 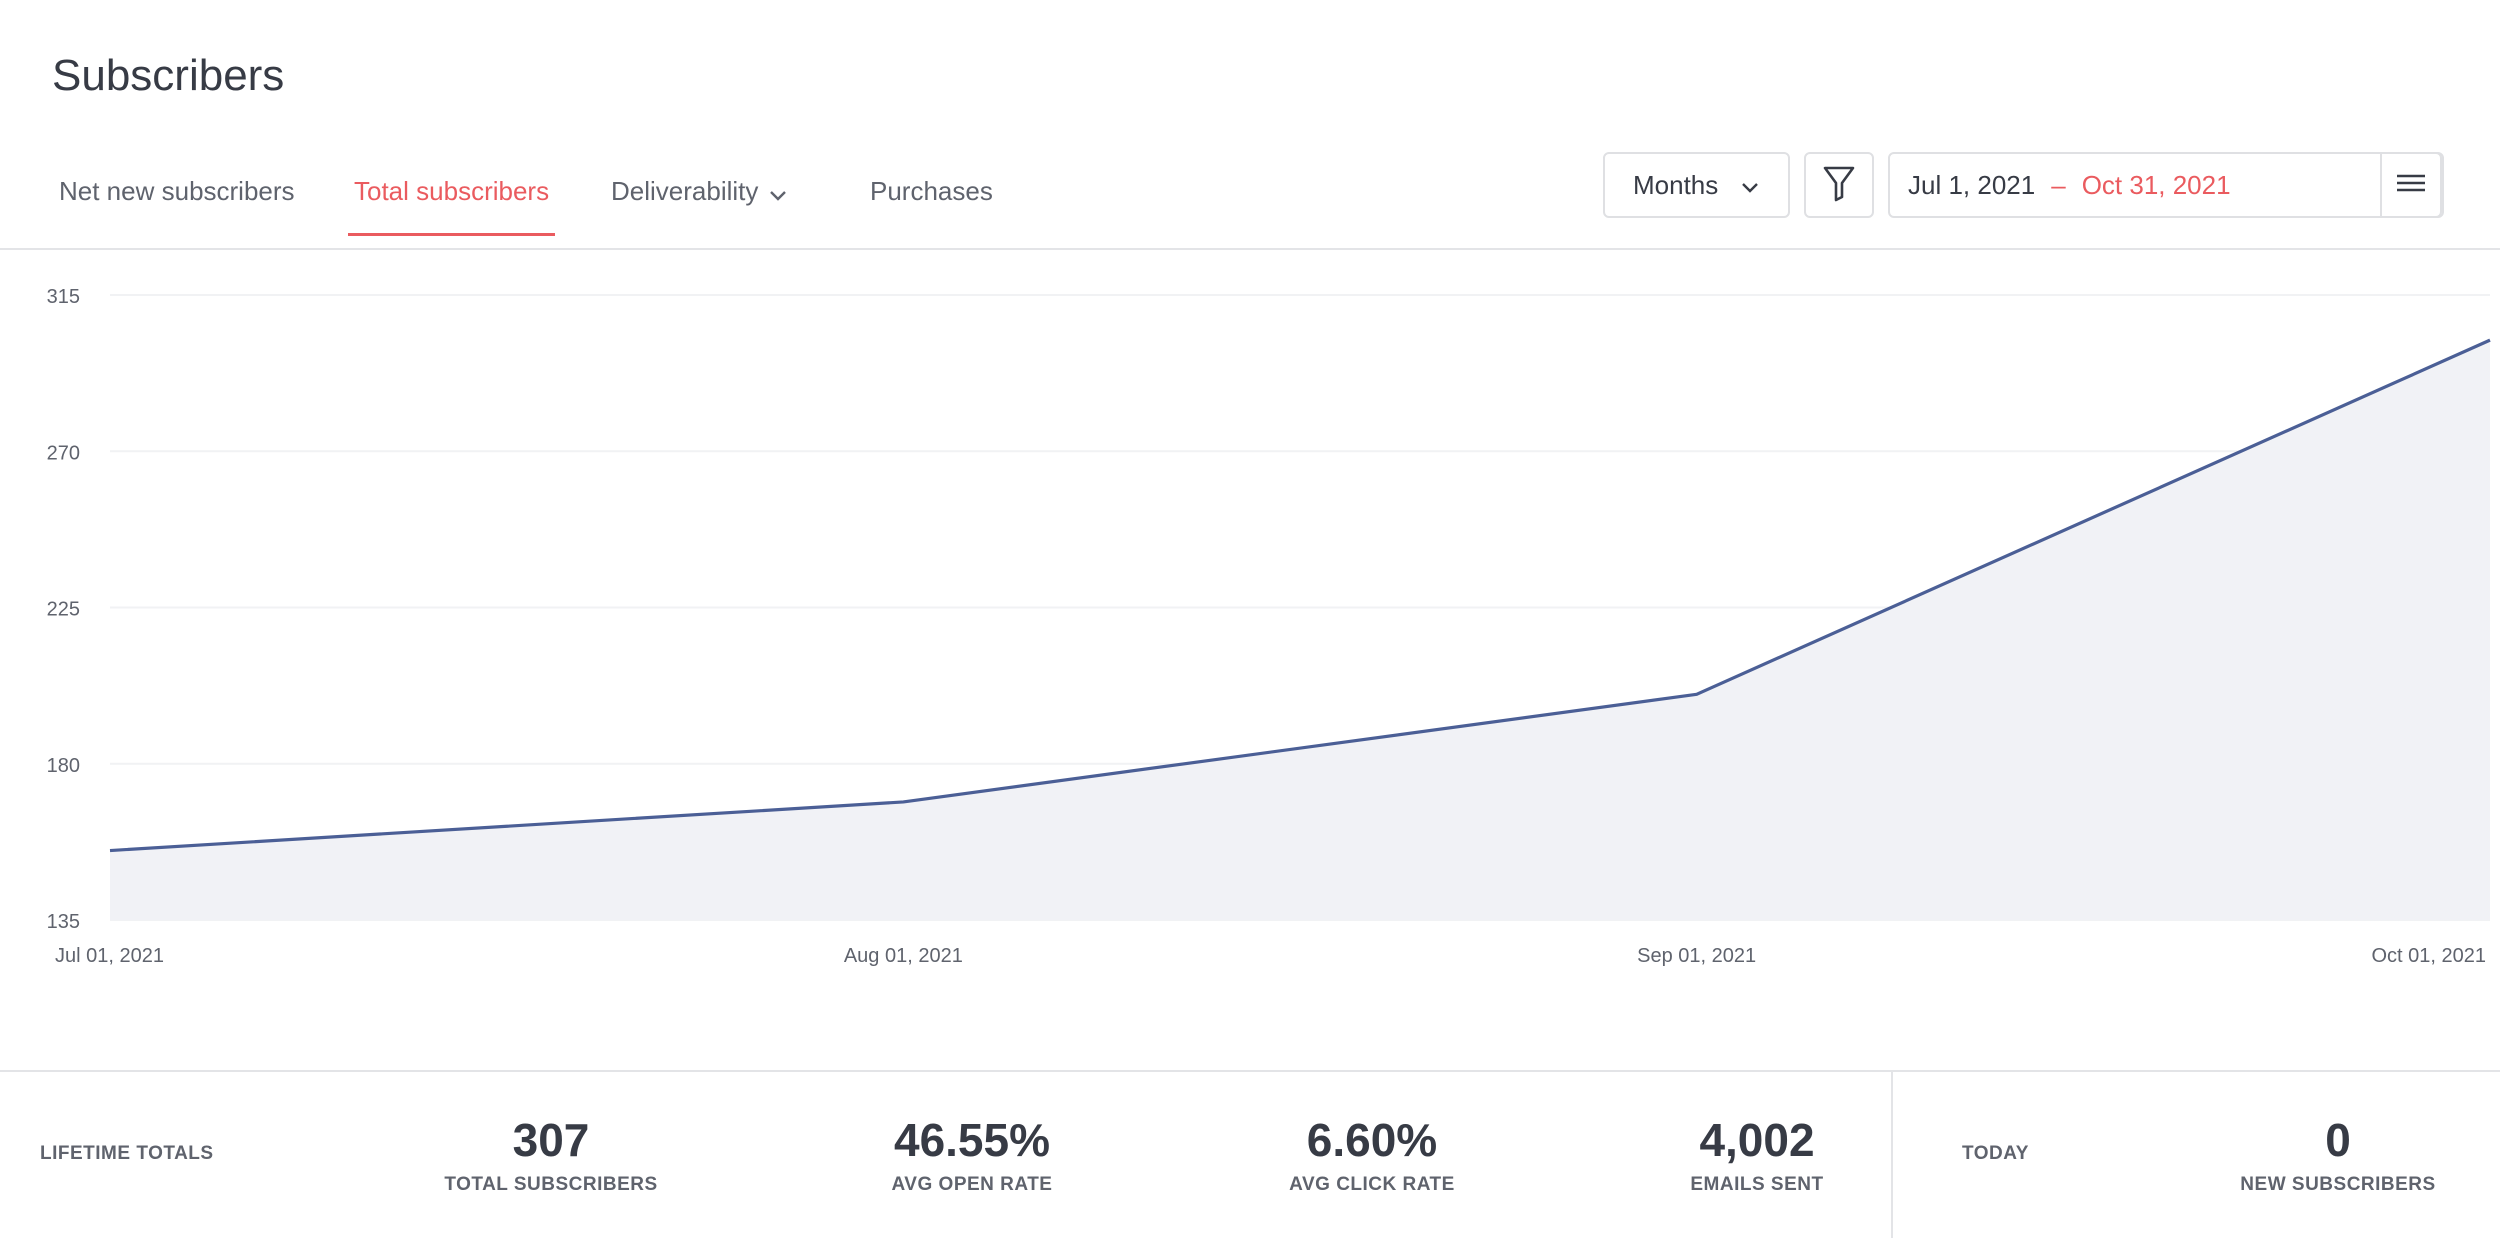 I want to click on filter-button, so click(x=1839, y=185).